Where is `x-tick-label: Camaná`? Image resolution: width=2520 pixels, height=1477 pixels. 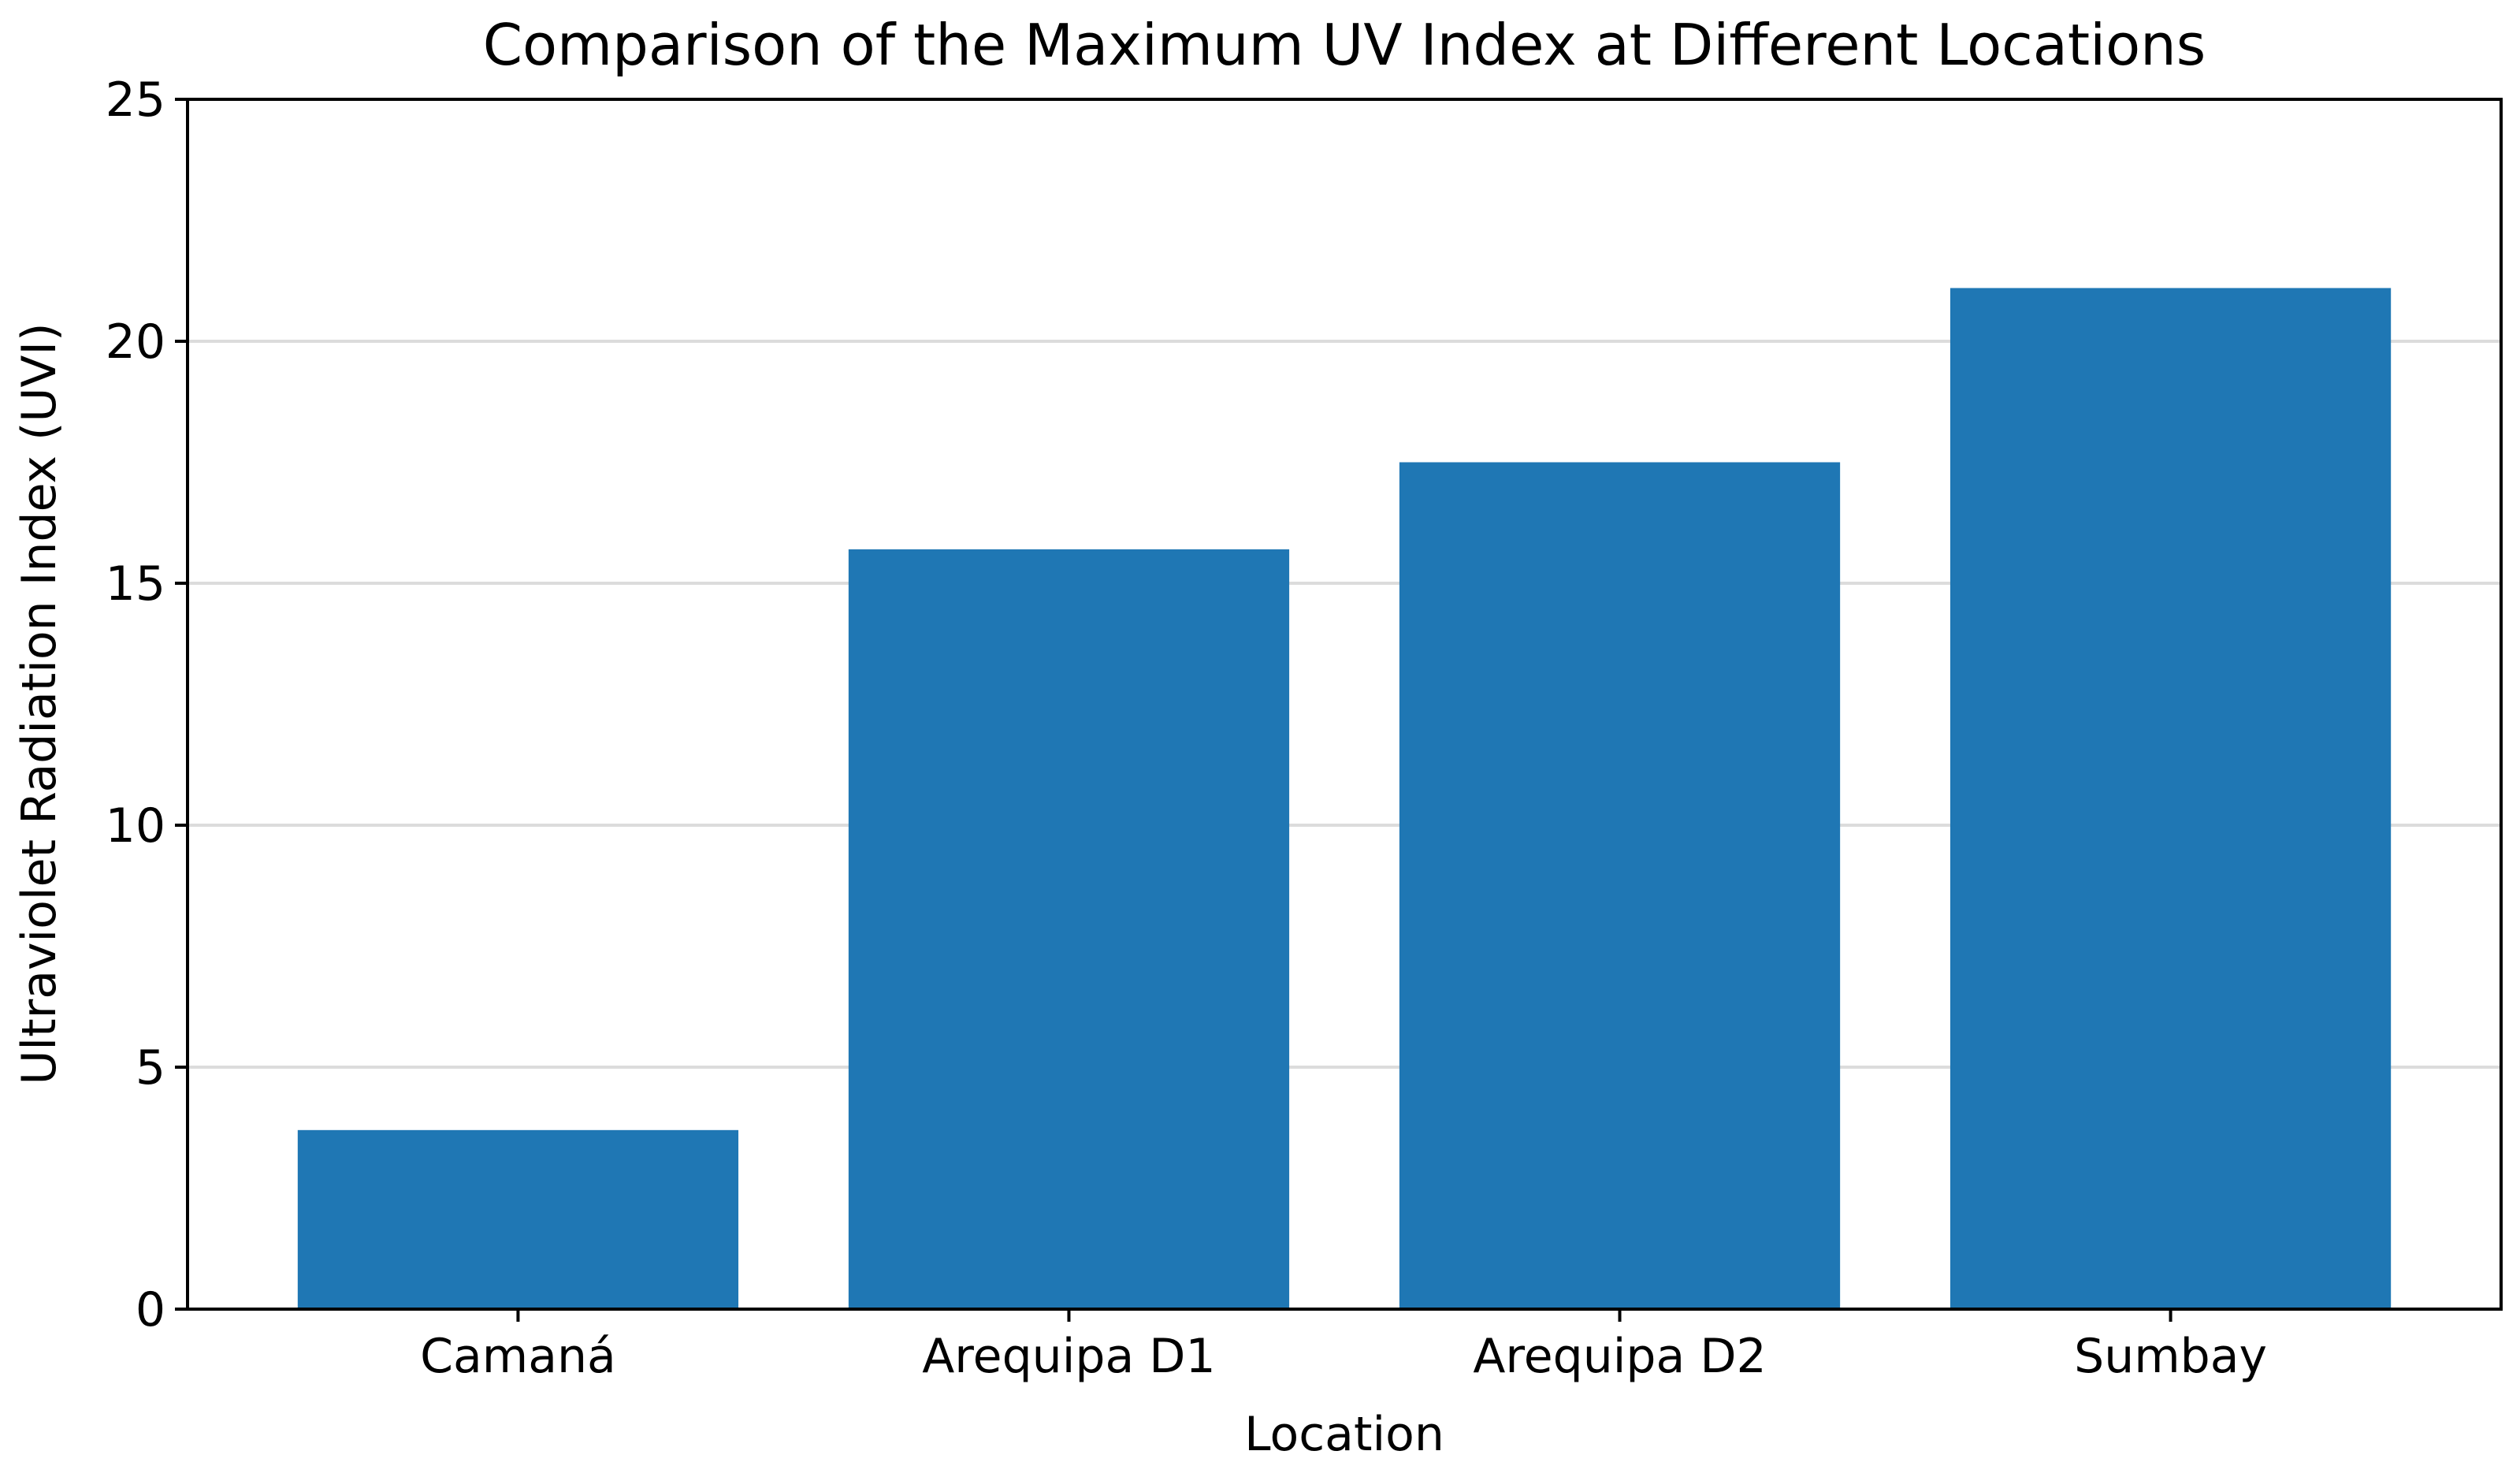 x-tick-label: Camaná is located at coordinates (518, 1356).